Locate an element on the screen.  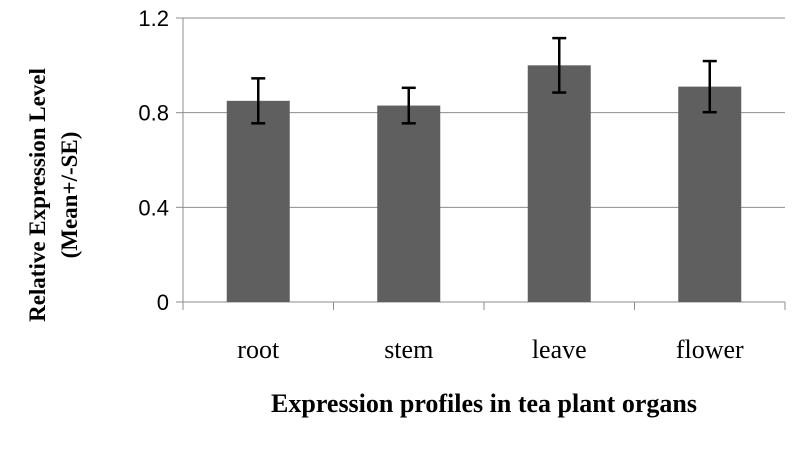
y-tick-label: 0 is located at coordinates (163, 302).